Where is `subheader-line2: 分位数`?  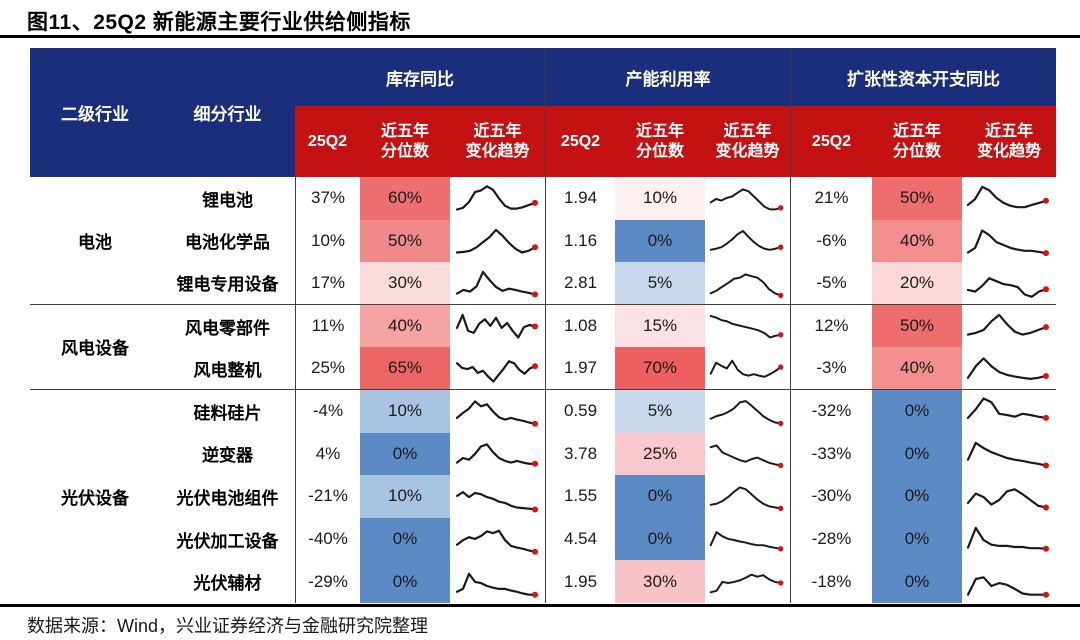 subheader-line2: 分位数 is located at coordinates (659, 151).